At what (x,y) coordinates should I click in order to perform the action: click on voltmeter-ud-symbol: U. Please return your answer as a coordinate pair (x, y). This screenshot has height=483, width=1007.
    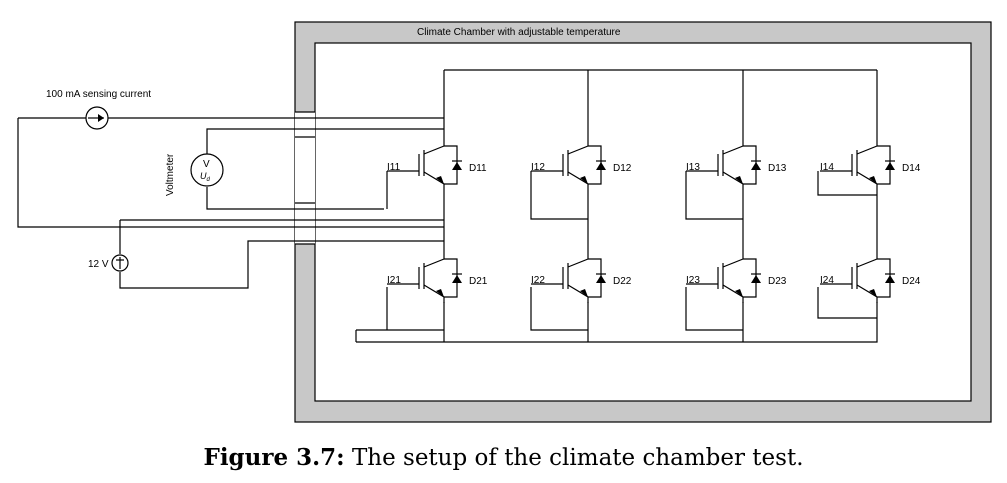
    Looking at the image, I should click on (203, 176).